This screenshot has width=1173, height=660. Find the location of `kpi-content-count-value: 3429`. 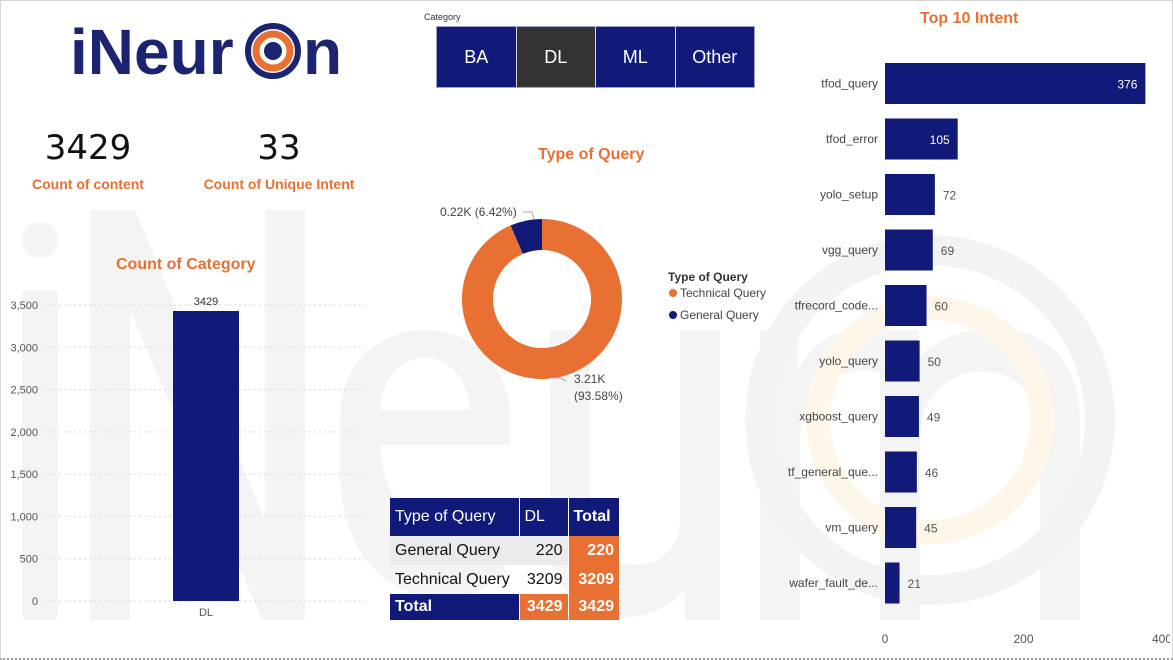

kpi-content-count-value: 3429 is located at coordinates (88, 148).